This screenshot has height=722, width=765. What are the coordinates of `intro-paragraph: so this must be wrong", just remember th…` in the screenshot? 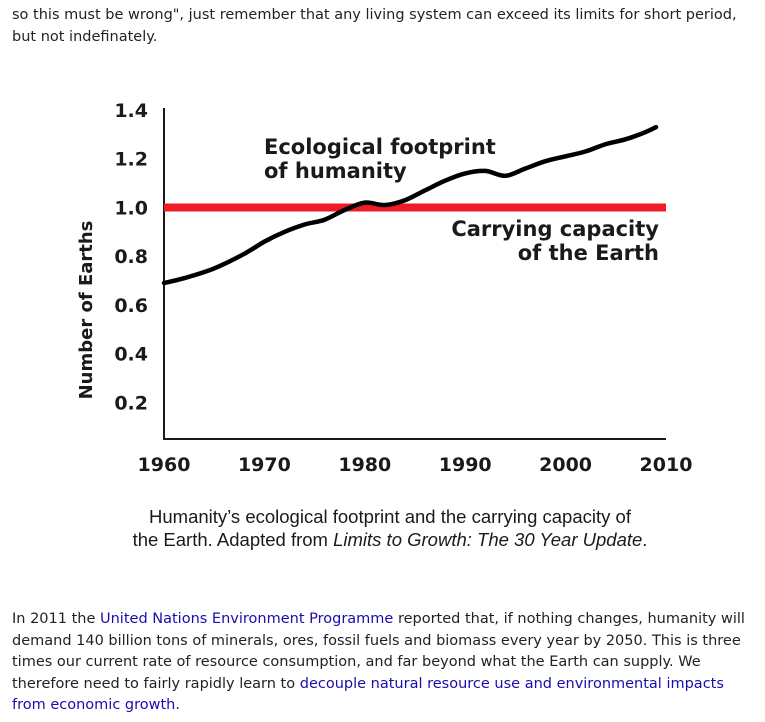 It's located at (374, 26).